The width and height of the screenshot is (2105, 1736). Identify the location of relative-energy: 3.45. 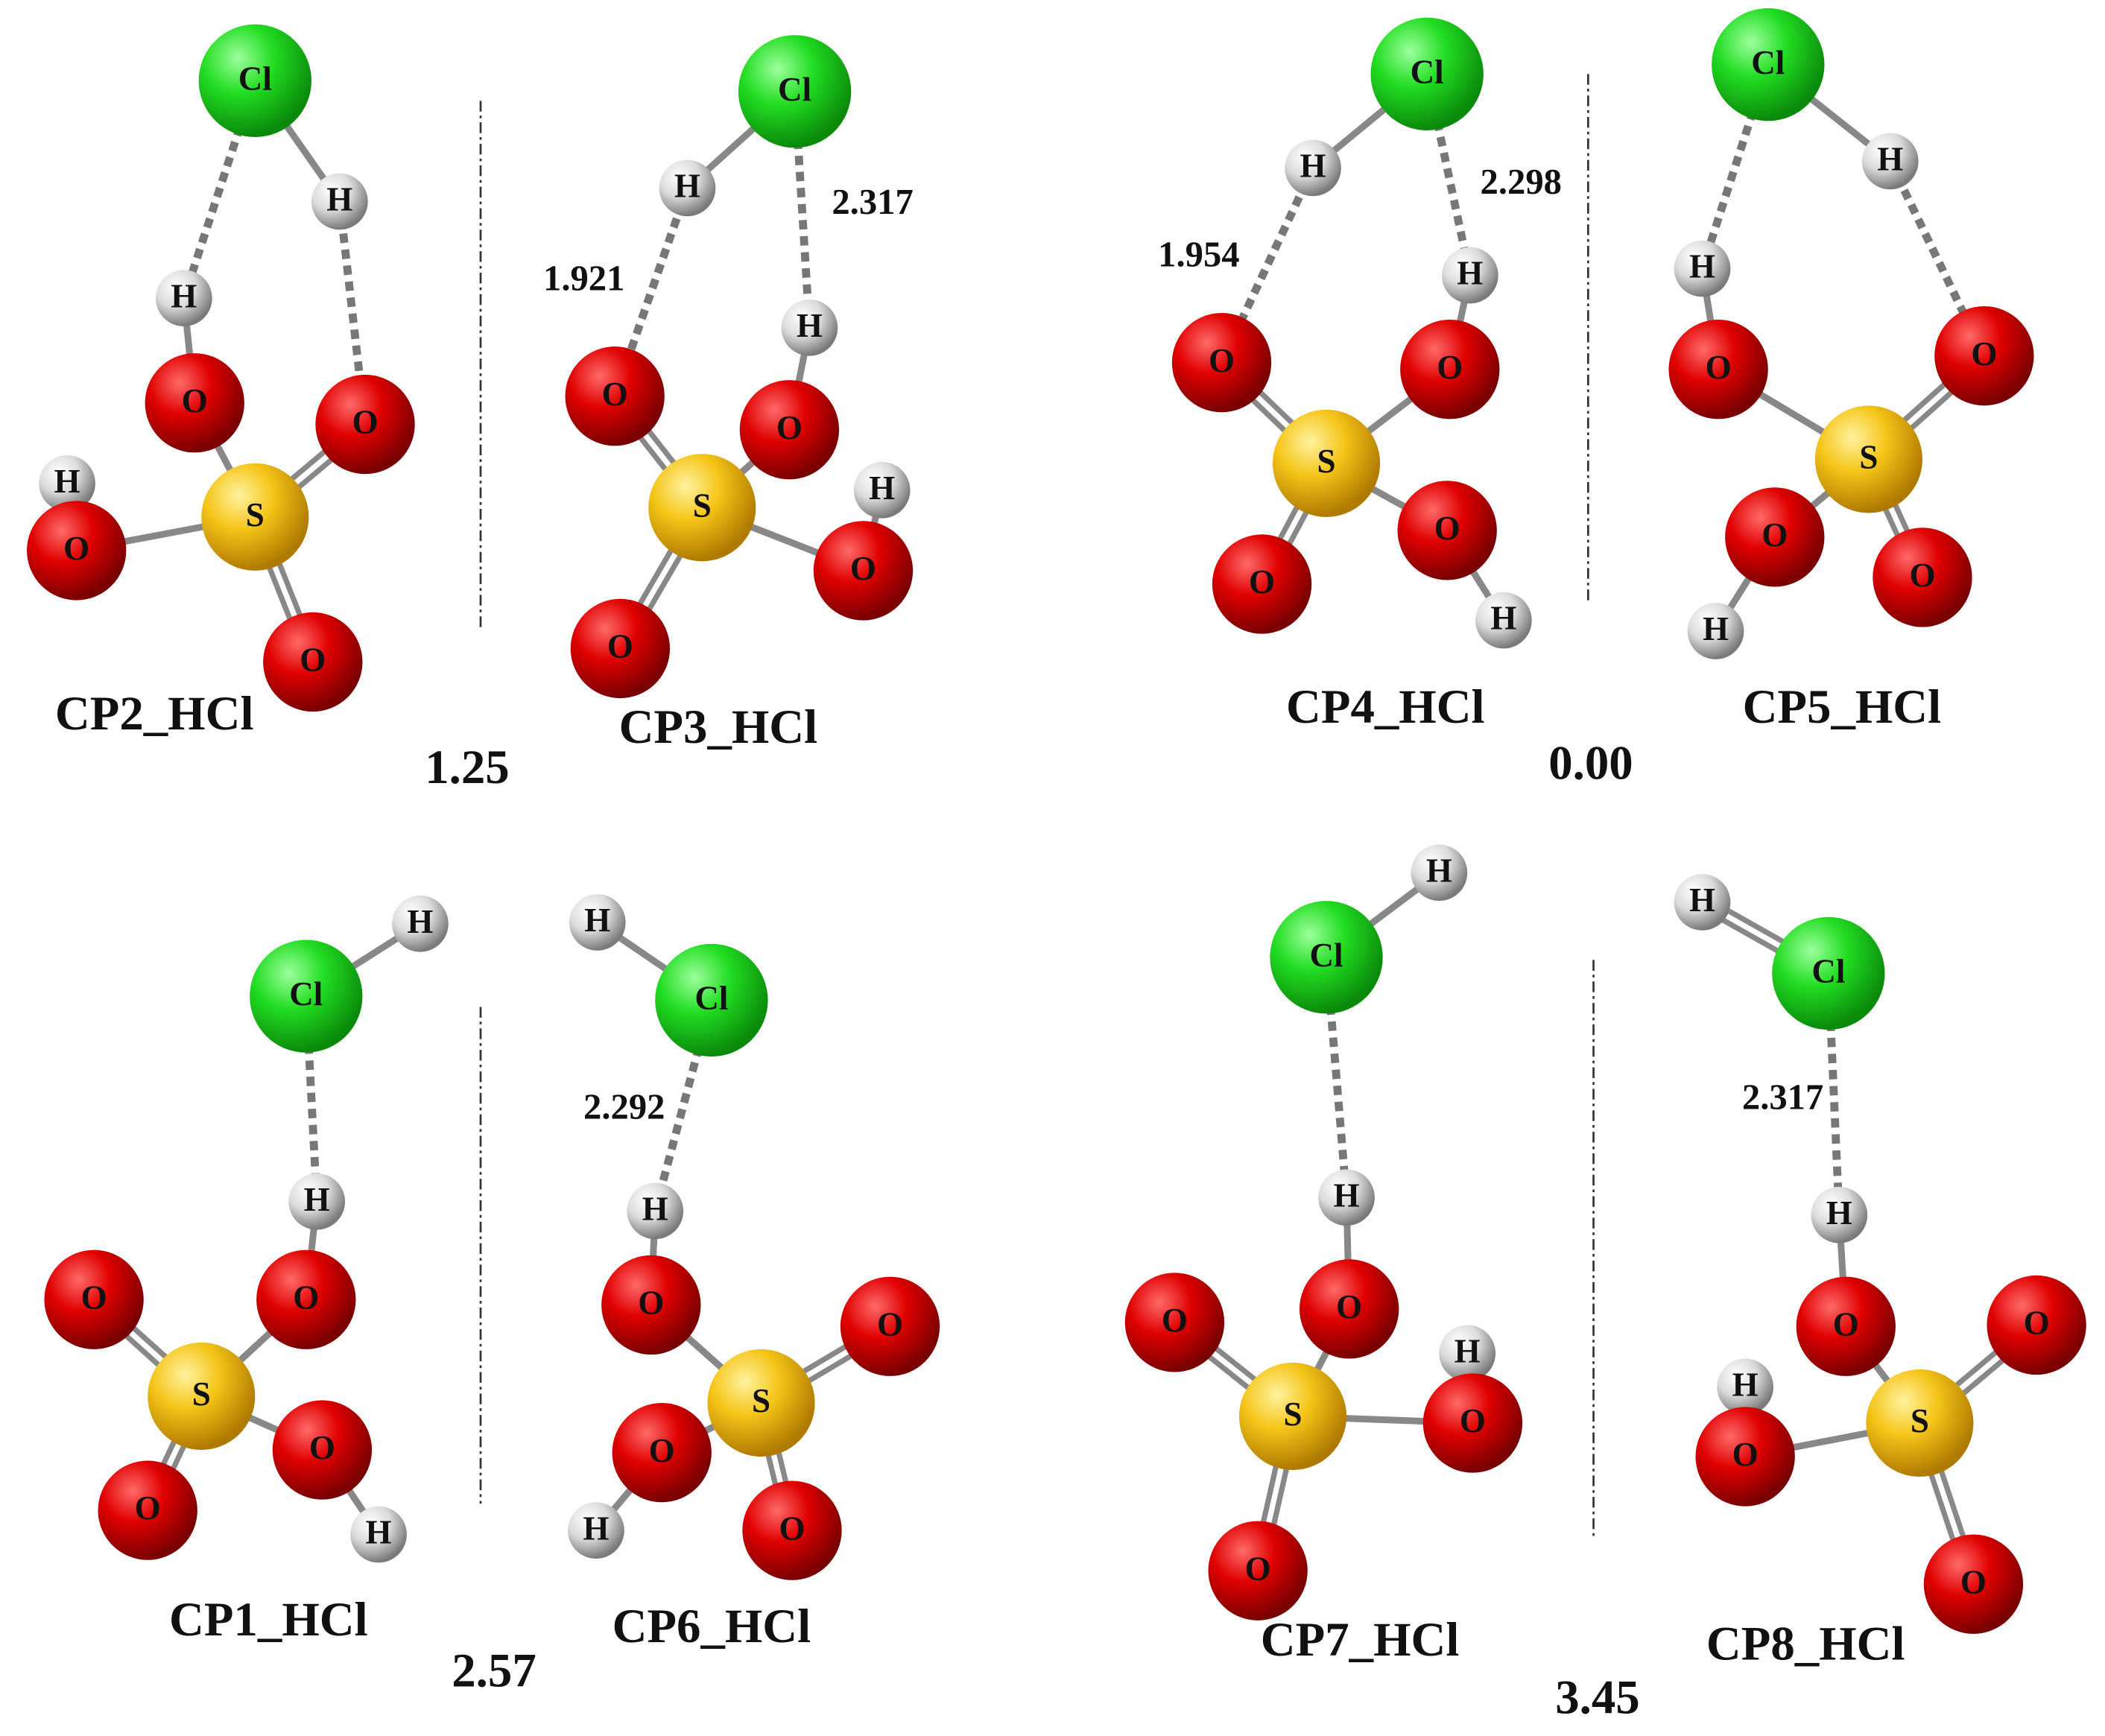
(1597, 1698).